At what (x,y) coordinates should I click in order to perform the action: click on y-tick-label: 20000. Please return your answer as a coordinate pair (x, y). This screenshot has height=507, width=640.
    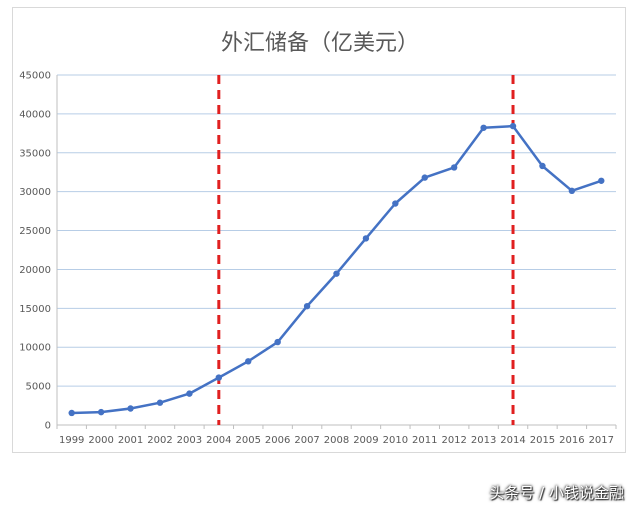
    Looking at the image, I should click on (35, 270).